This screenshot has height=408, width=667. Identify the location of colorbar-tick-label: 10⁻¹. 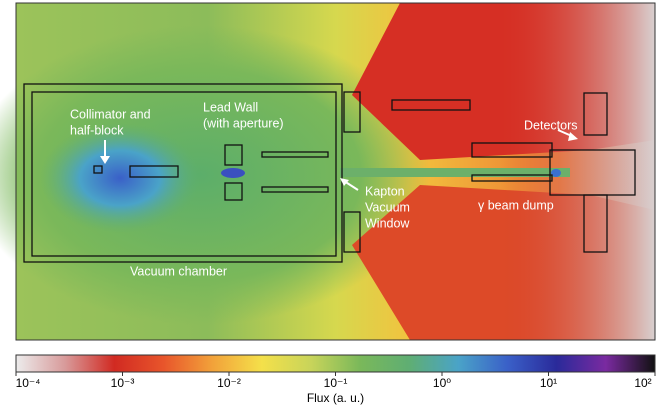
(336, 383).